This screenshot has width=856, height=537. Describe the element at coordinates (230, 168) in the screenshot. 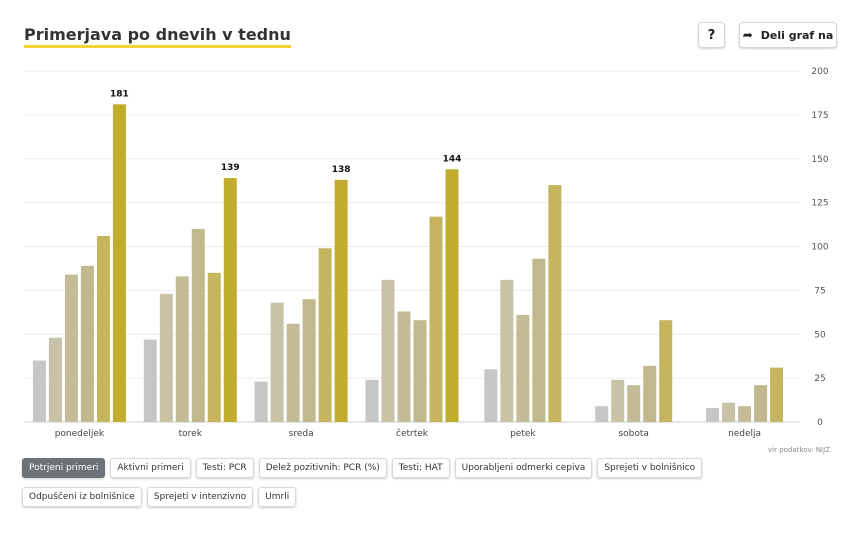

I see `data-label-torek: 139` at that location.